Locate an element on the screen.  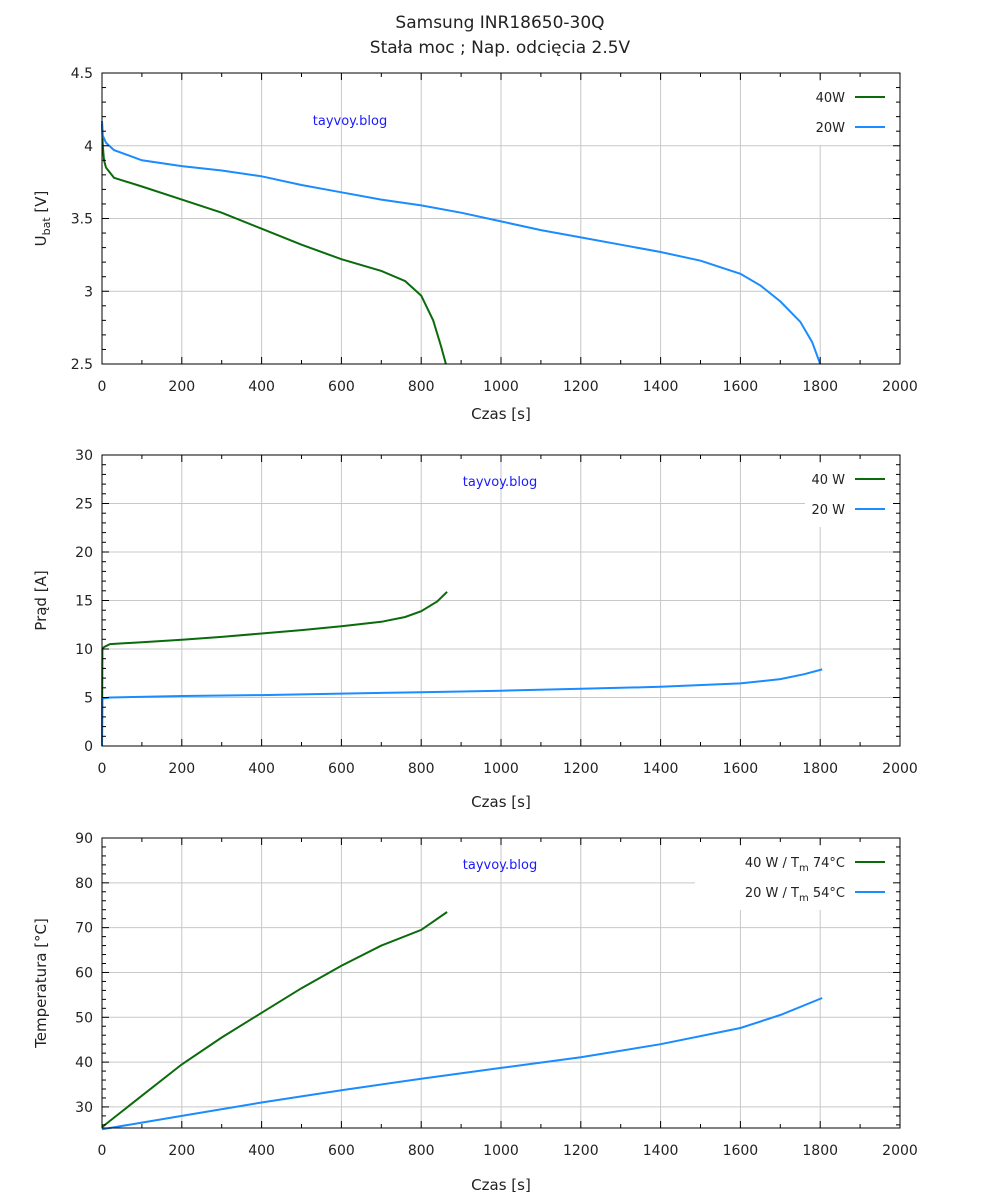
legend-label: 40 W / Tm 74°C is located at coordinates (795, 865).